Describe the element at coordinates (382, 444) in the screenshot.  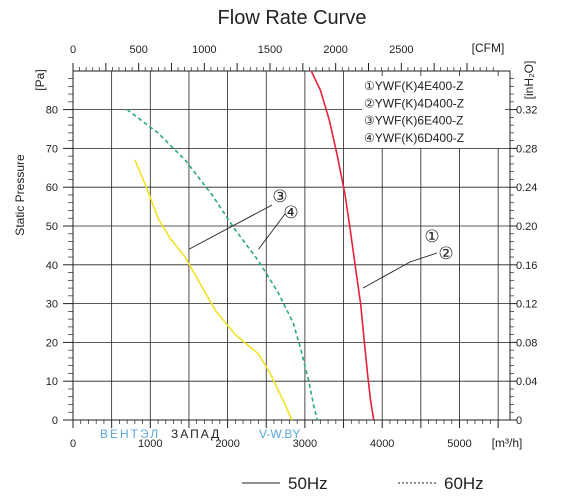
I see `x-bottom-tick-label: 4000` at that location.